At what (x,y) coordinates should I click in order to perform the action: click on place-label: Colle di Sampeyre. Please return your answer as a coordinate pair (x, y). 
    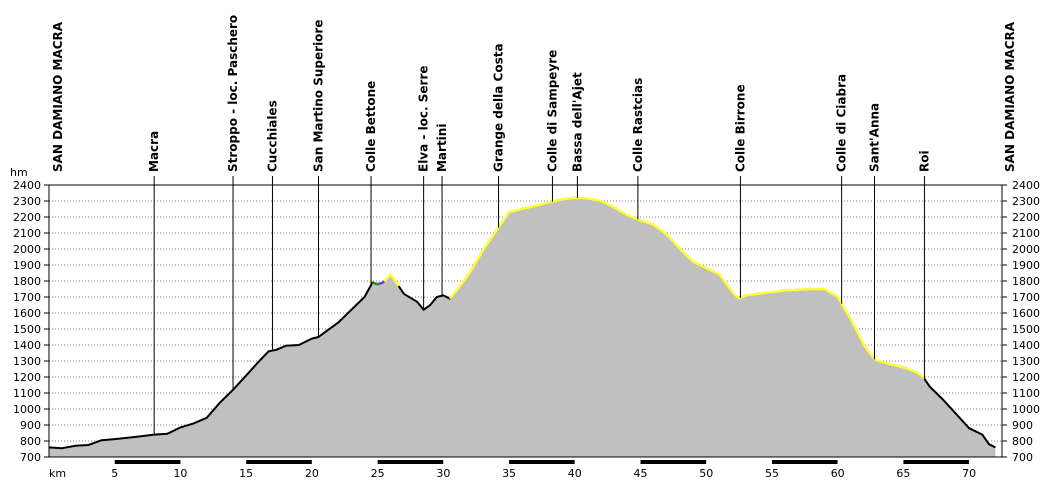
    Looking at the image, I should click on (552, 111).